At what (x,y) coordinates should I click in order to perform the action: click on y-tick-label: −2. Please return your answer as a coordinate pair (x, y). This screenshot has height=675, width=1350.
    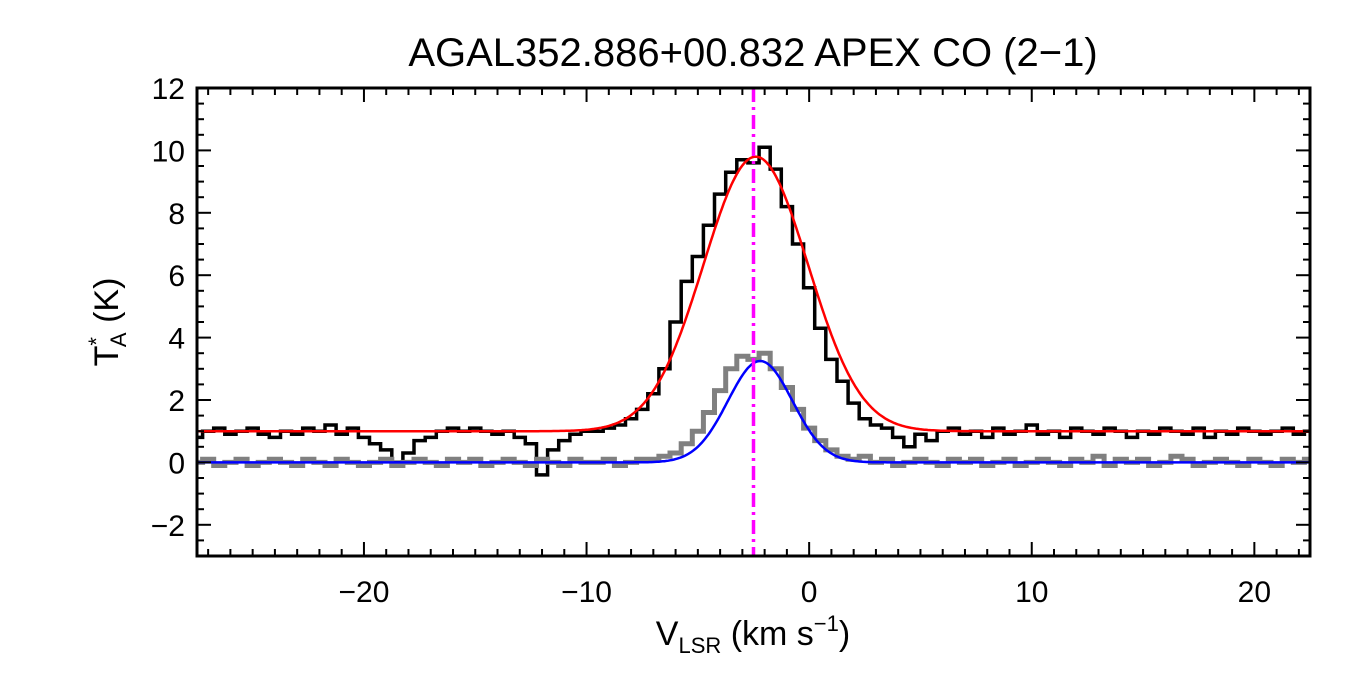
    Looking at the image, I should click on (168, 526).